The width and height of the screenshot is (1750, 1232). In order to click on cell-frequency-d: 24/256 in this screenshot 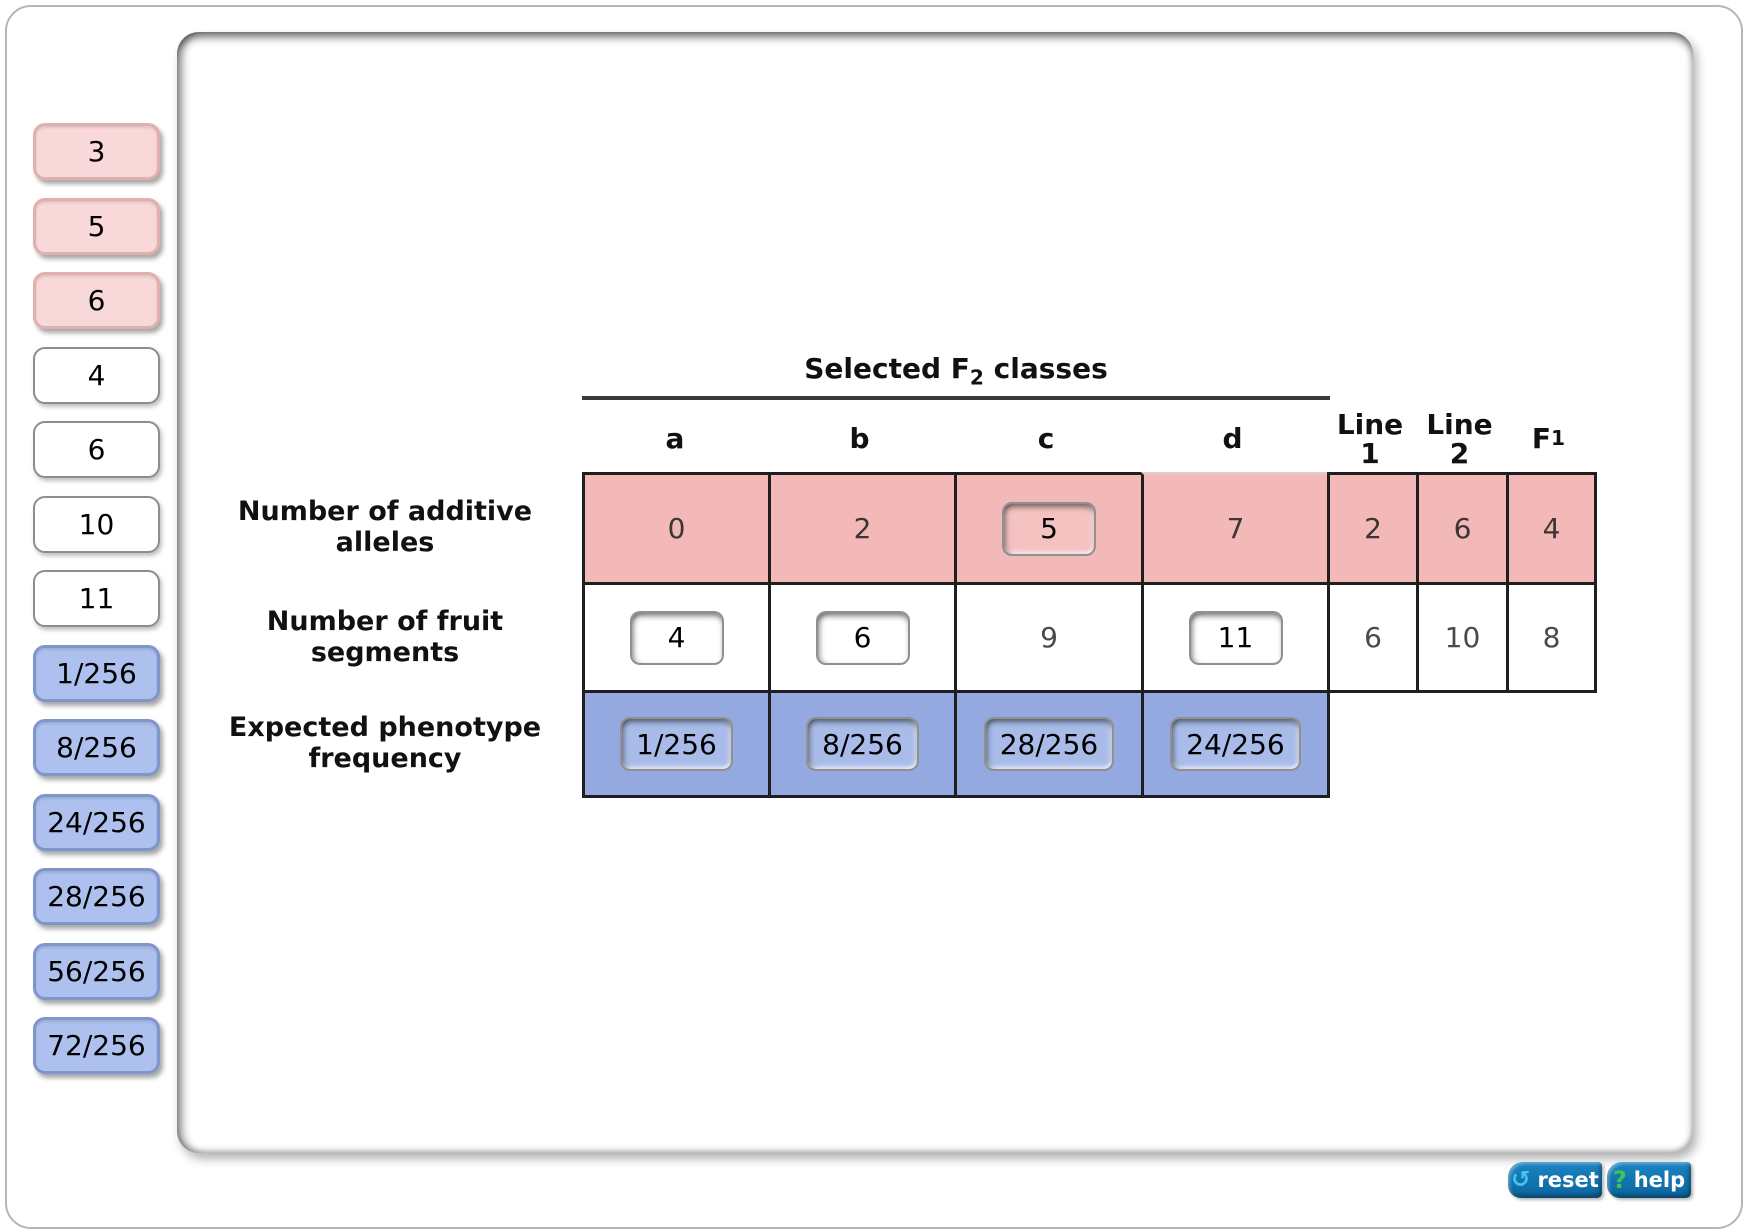, I will do `click(1235, 744)`.